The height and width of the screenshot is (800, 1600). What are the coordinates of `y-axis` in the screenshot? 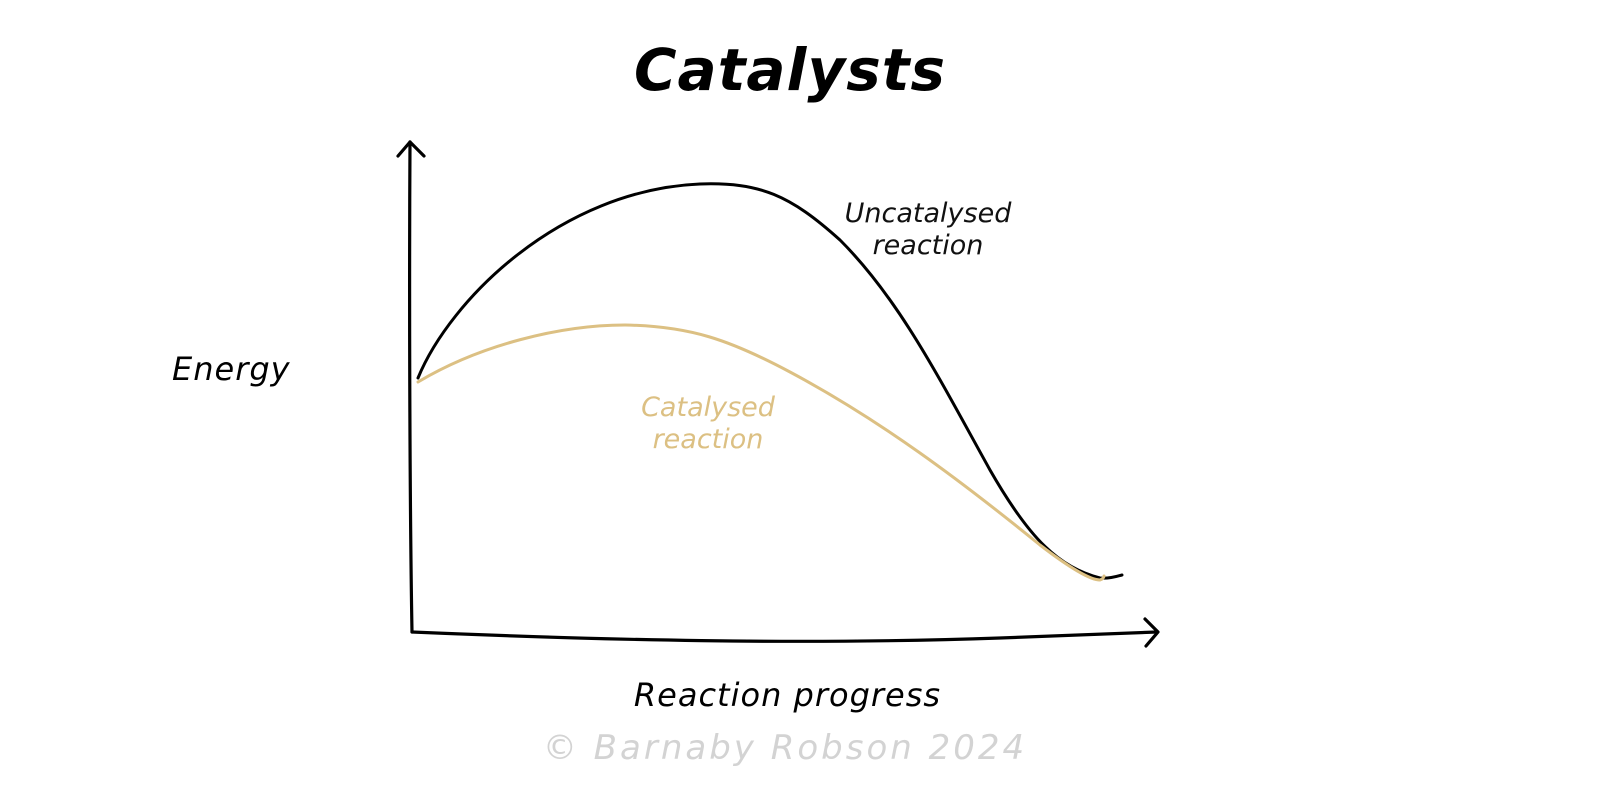 It's located at (411, 387).